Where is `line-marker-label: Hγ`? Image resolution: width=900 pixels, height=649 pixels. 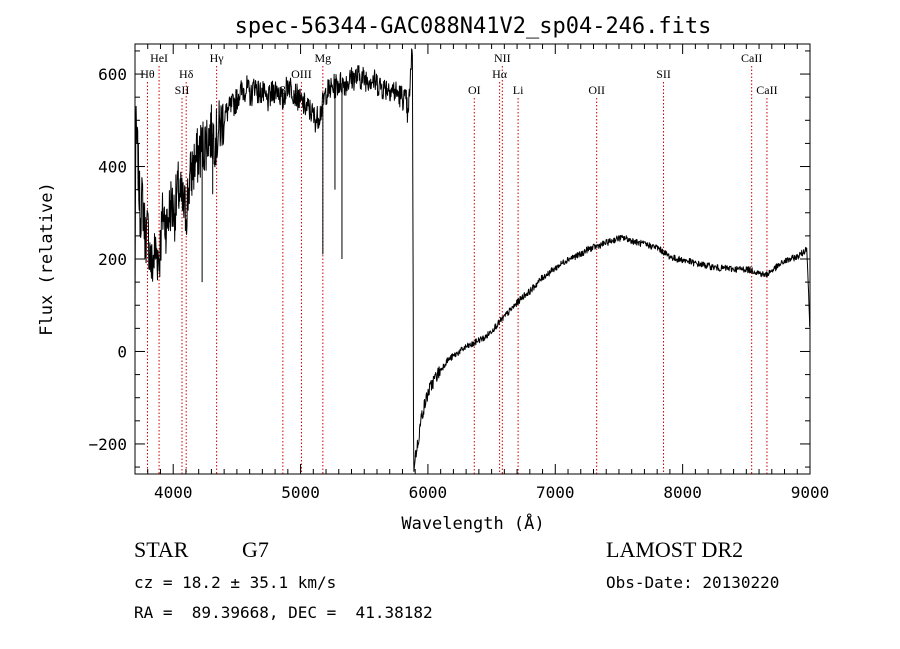
line-marker-label: Hγ is located at coordinates (217, 58).